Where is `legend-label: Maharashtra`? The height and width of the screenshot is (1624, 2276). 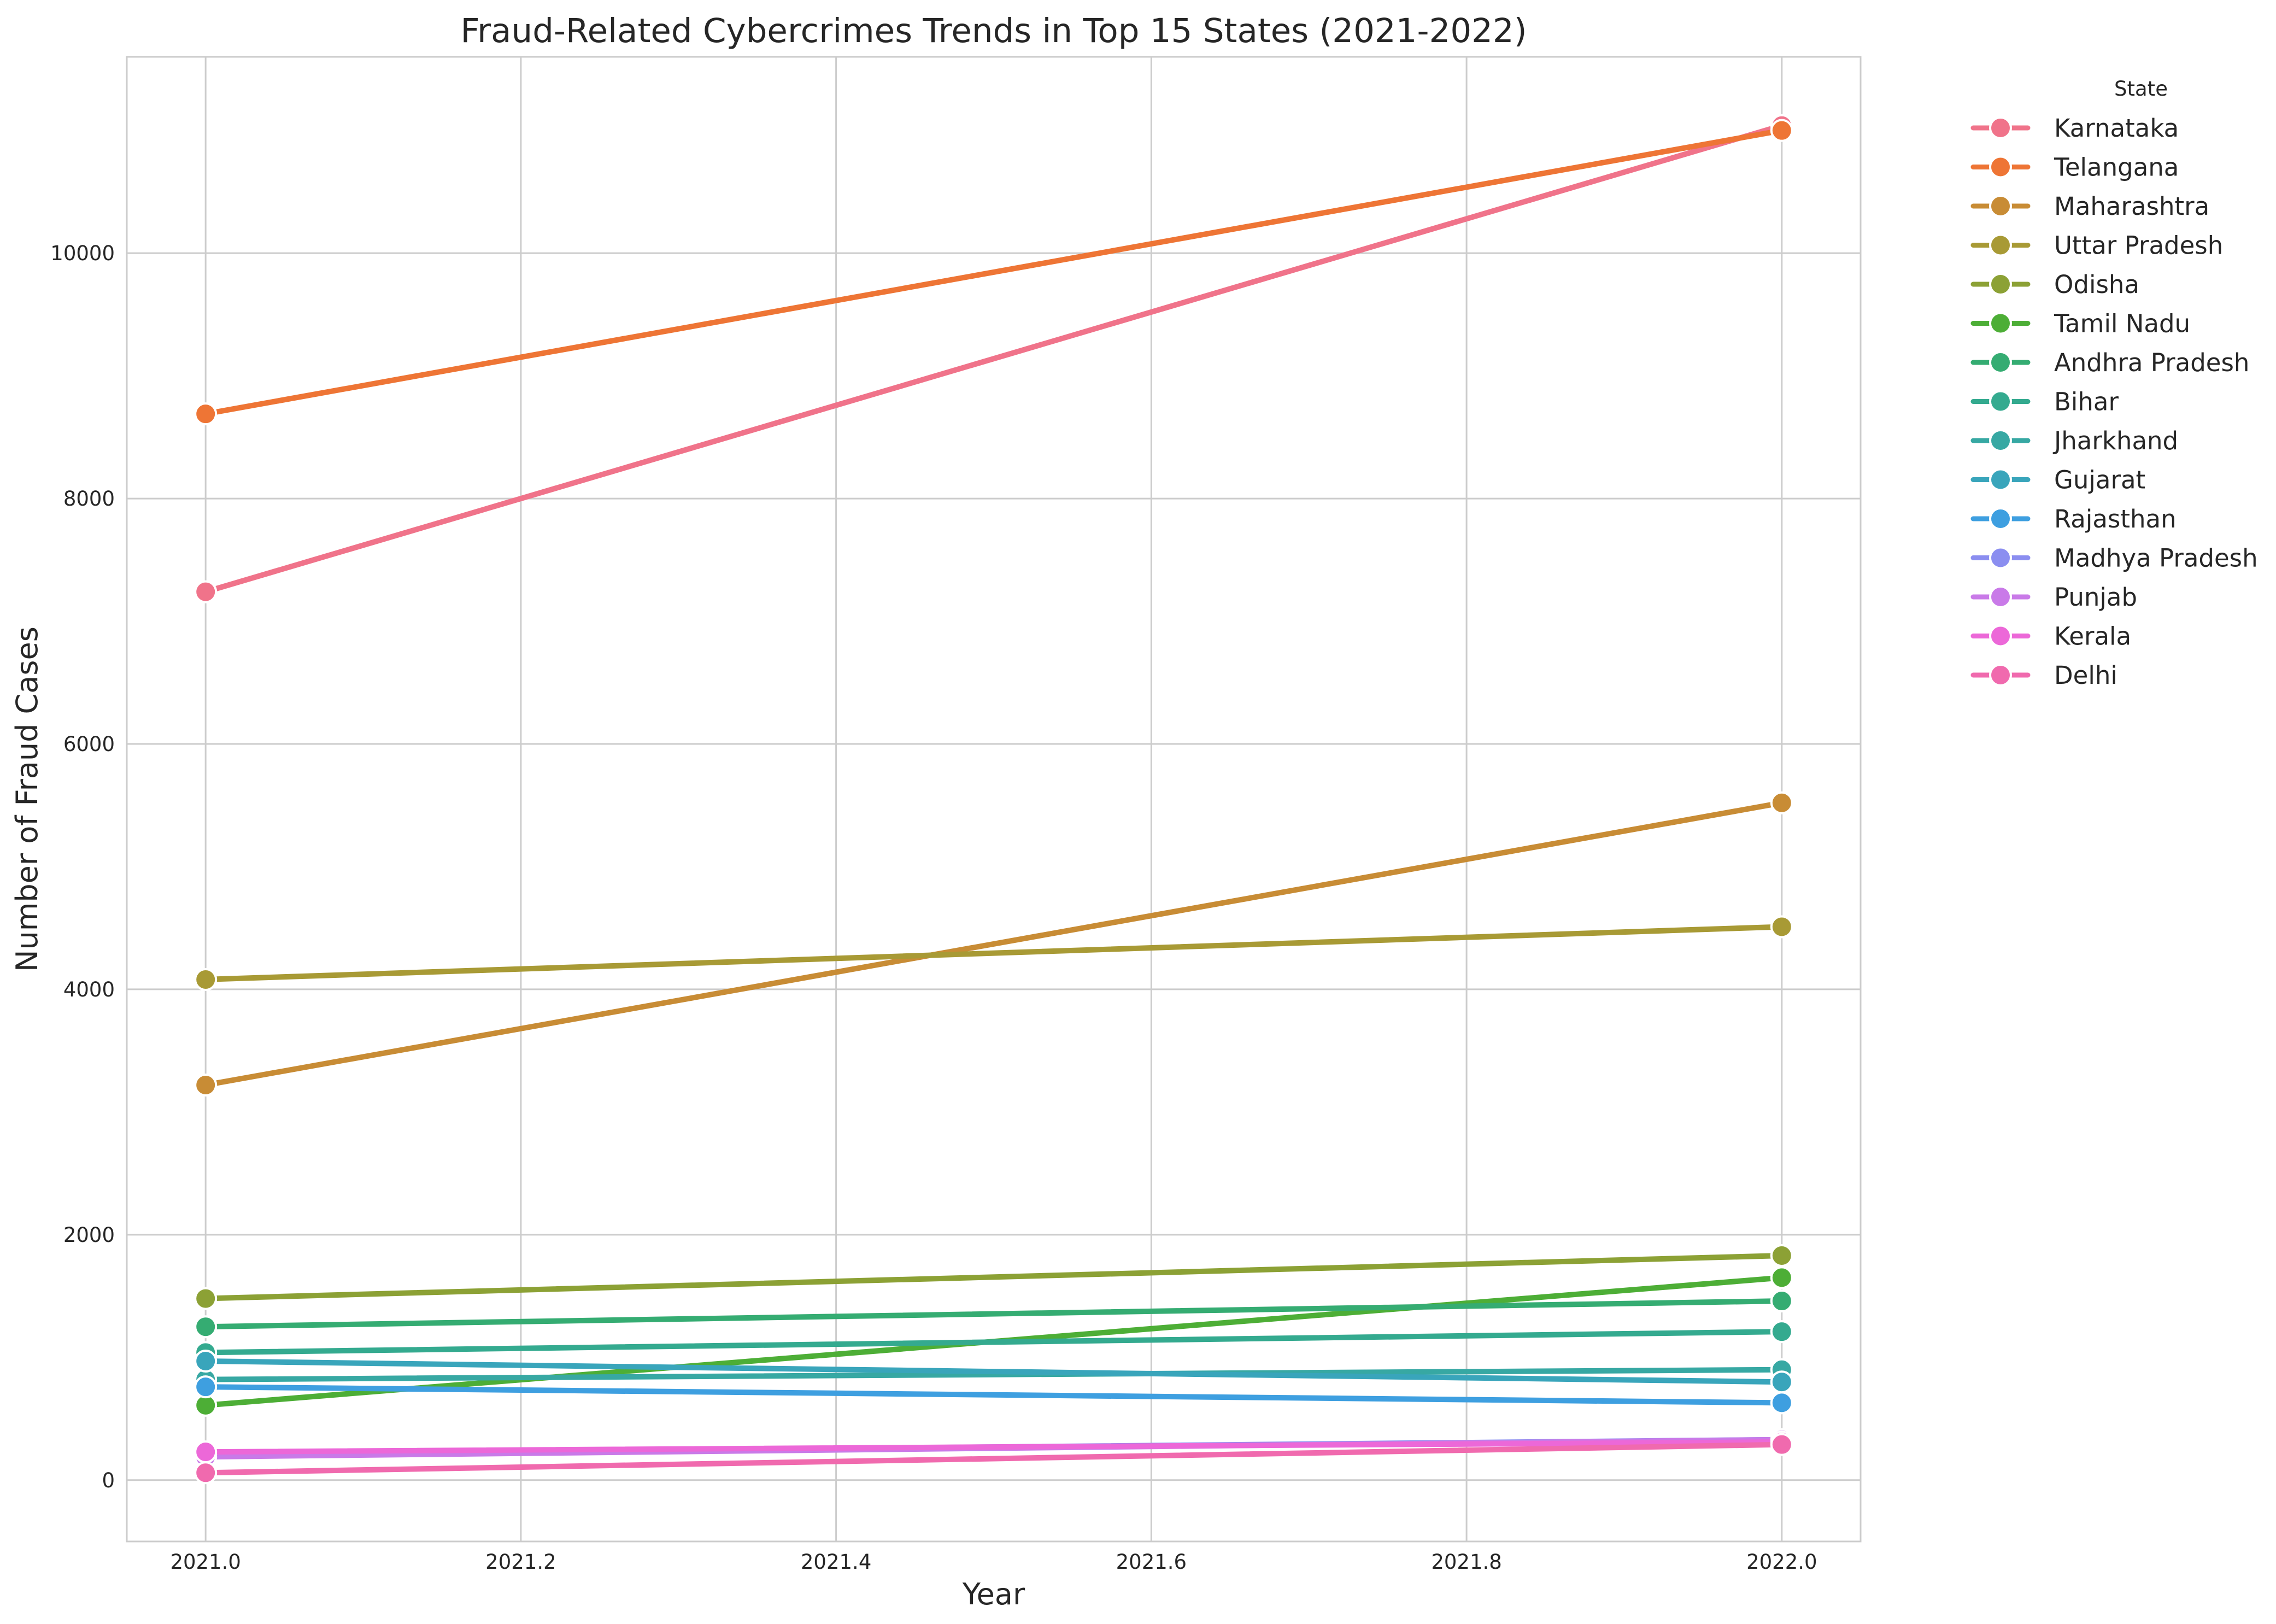 legend-label: Maharashtra is located at coordinates (2131, 206).